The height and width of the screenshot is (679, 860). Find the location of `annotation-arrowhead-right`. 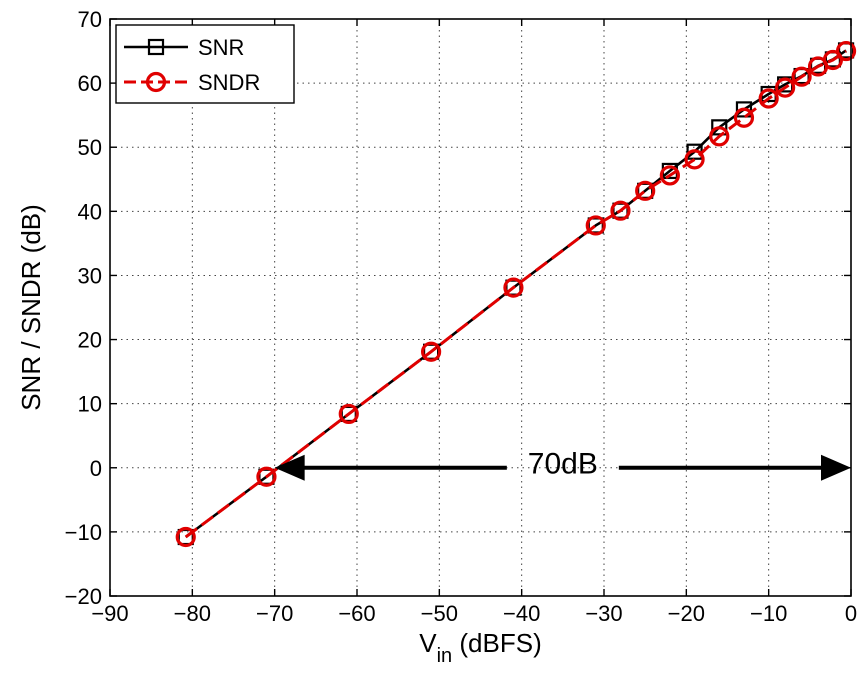

annotation-arrowhead-right is located at coordinates (836, 467).